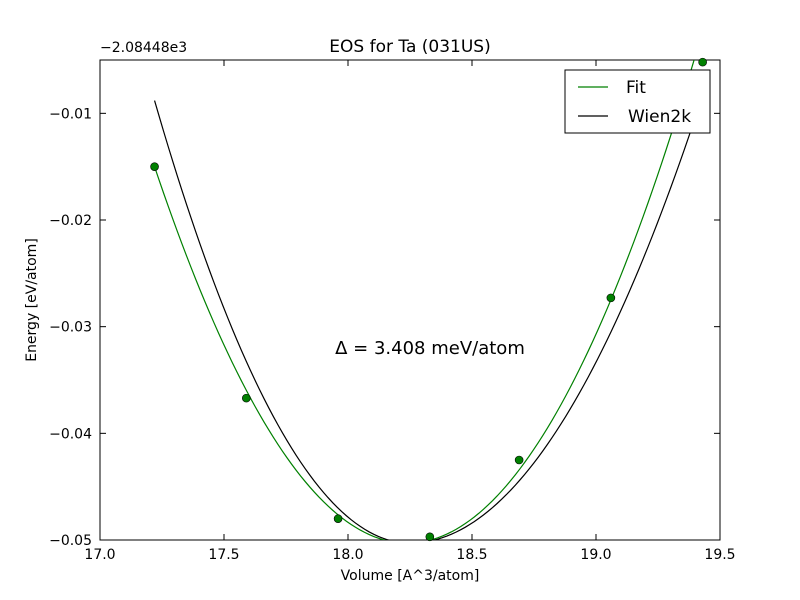  Describe the element at coordinates (430, 348) in the screenshot. I see `delta-annotation: Δ = 3.408 meV/atom` at that location.